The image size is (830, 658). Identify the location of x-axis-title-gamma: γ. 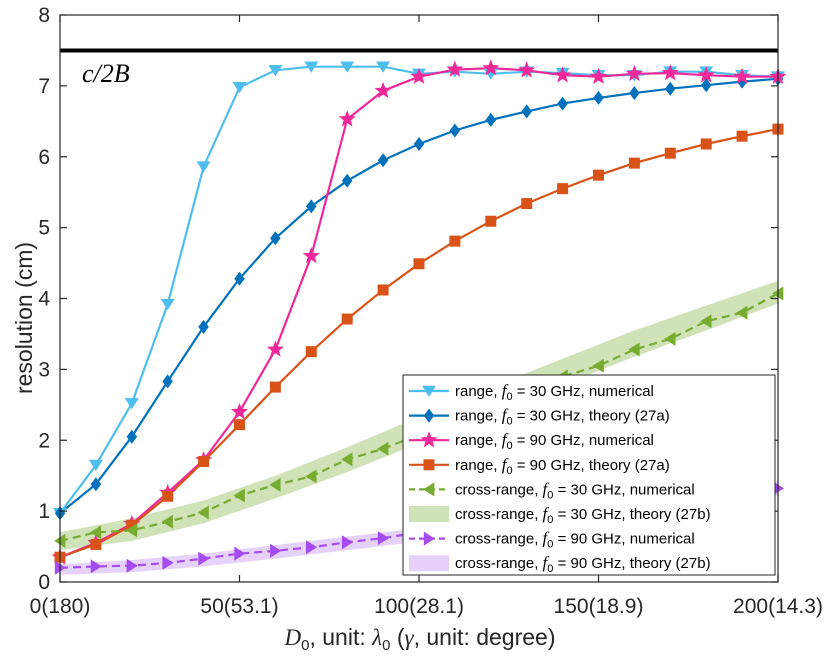
(410, 637).